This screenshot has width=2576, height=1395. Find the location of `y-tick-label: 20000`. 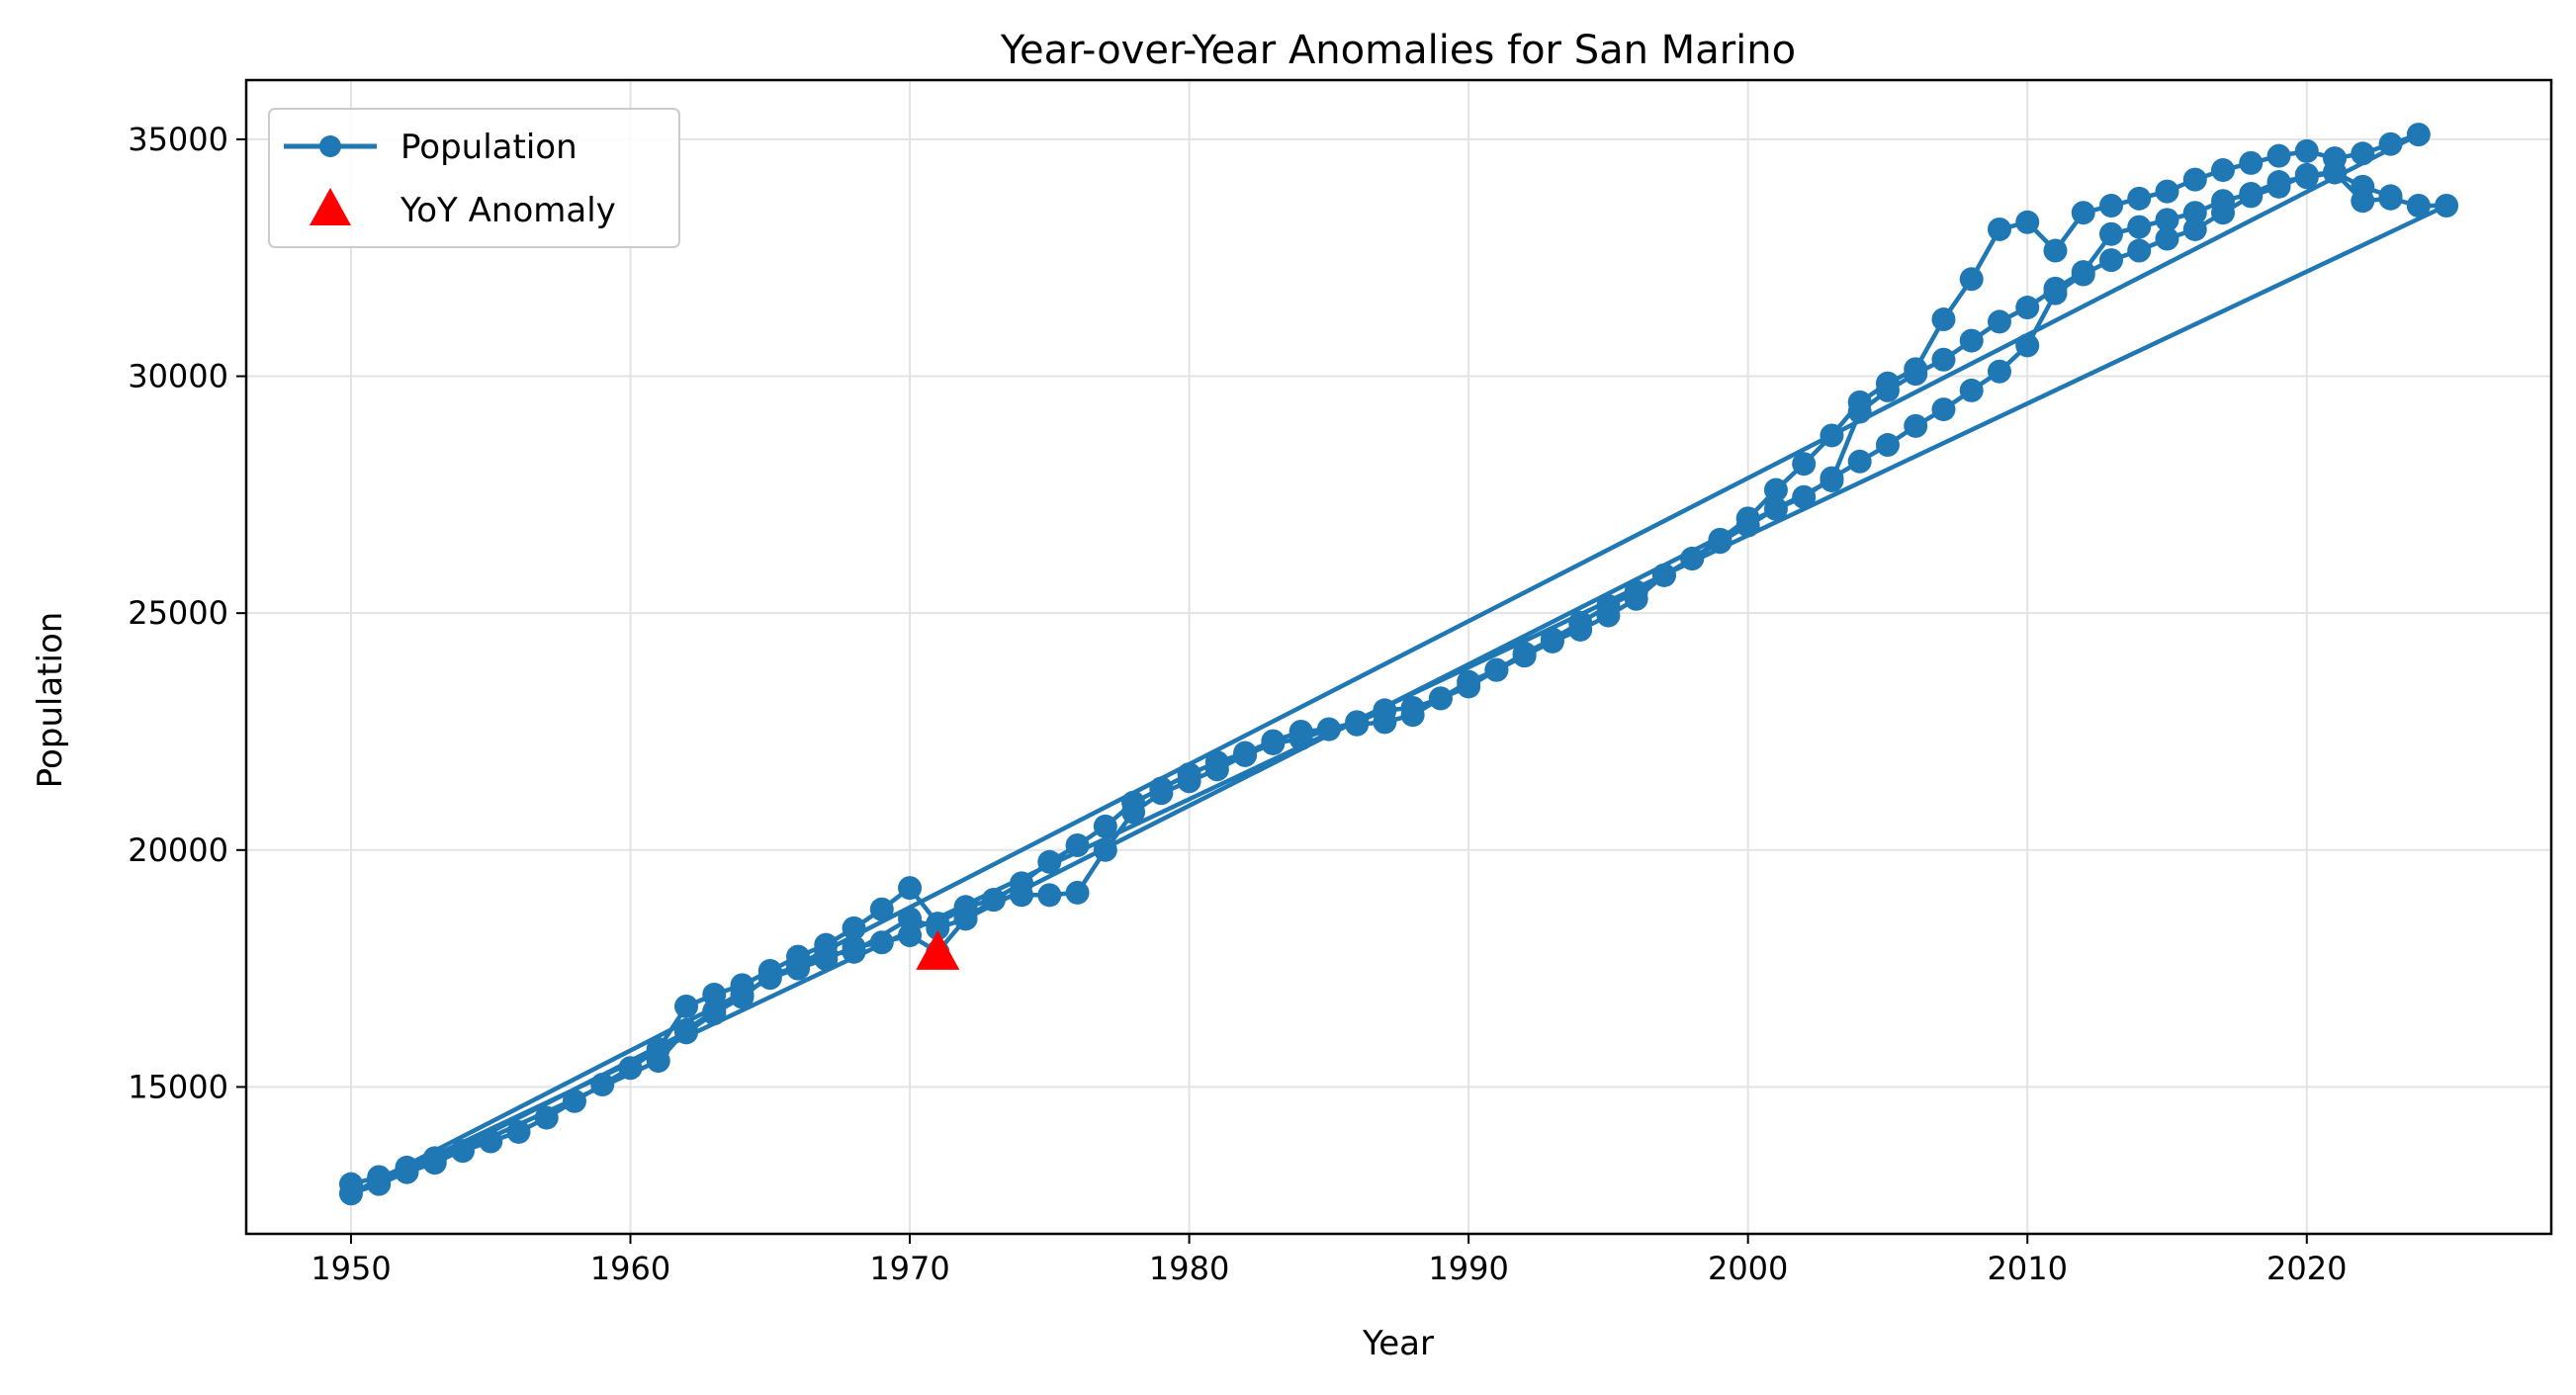

y-tick-label: 20000 is located at coordinates (178, 850).